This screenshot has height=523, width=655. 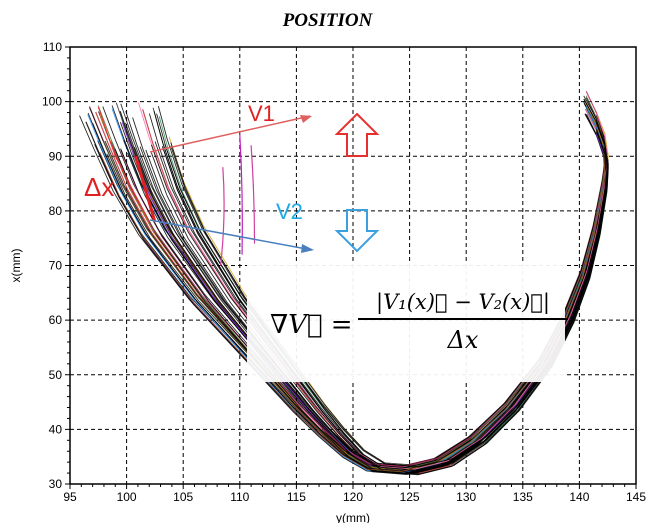 What do you see at coordinates (289, 211) in the screenshot?
I see `v2-label: V2` at bounding box center [289, 211].